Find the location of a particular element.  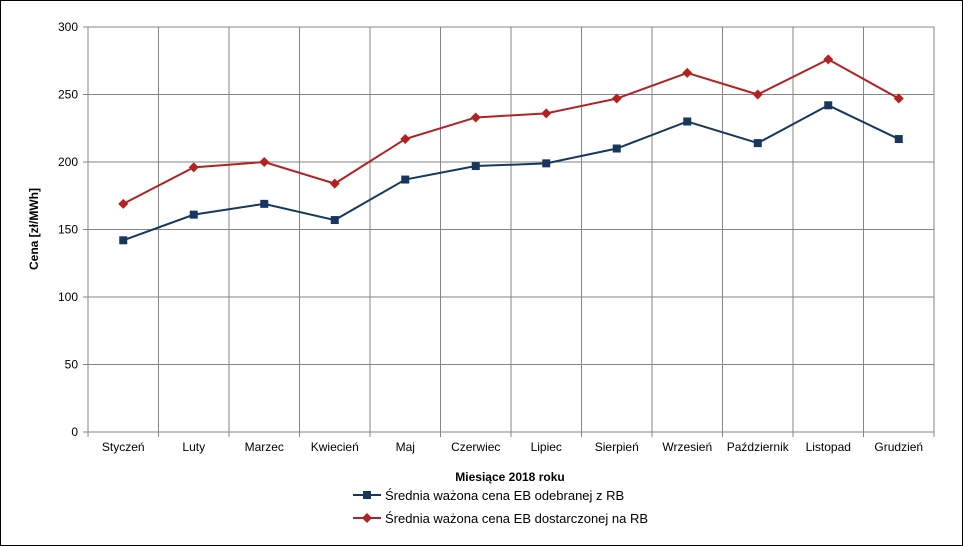

legend-item: Średnia ważona cena EB odebranej z RB is located at coordinates (488, 495).